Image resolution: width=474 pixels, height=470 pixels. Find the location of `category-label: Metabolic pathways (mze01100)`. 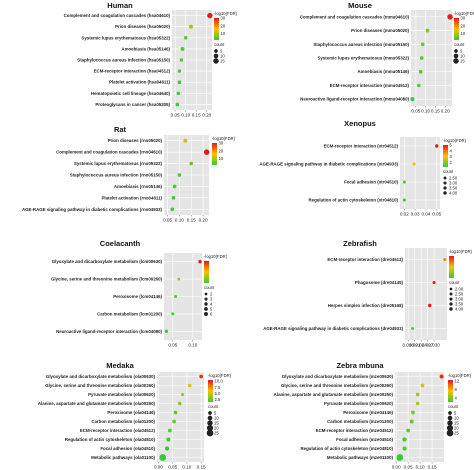

category-label: Metabolic pathways (mze01100) is located at coordinates (360, 457).